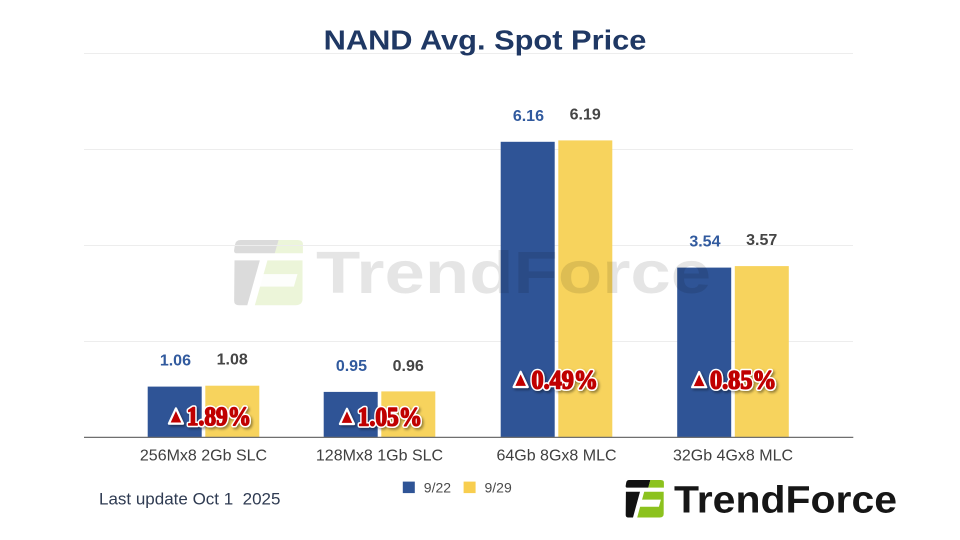  Describe the element at coordinates (189, 498) in the screenshot. I see `svg-text: Last update Oct 1 2025` at that location.